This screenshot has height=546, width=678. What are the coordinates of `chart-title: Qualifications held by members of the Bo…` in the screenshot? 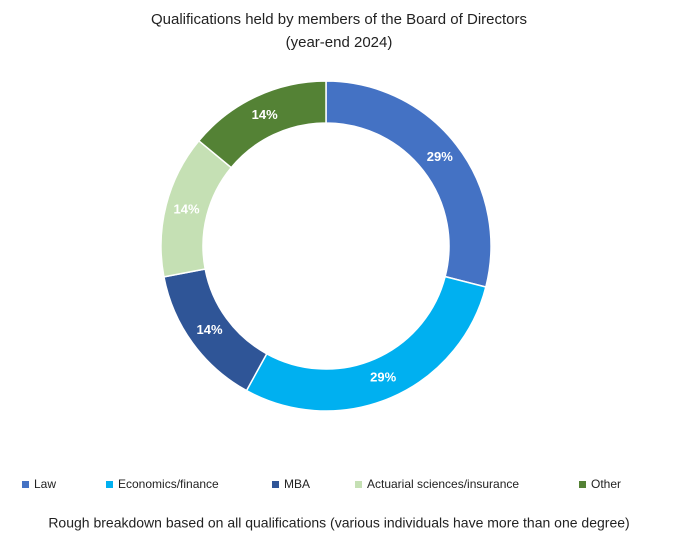 It's located at (339, 19).